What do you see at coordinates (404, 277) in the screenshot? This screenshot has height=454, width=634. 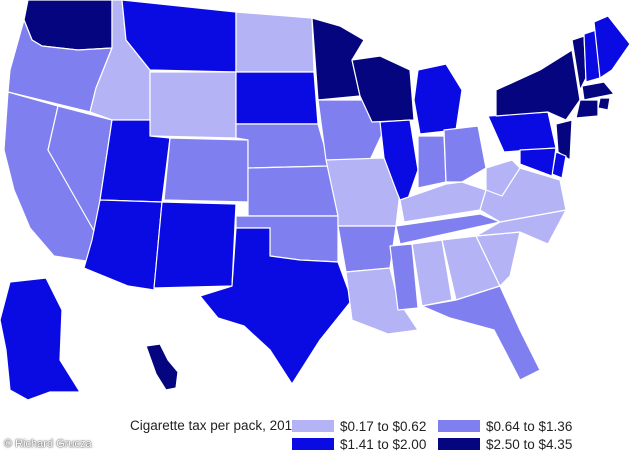 I see `state-ms` at bounding box center [404, 277].